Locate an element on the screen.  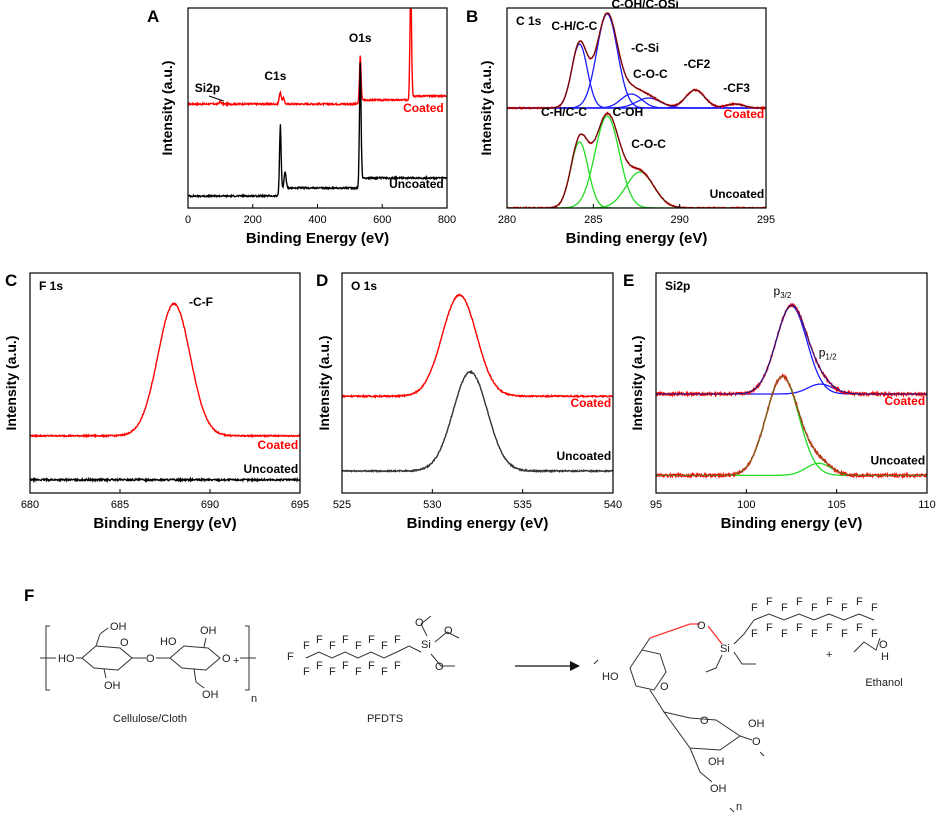
y-axis-label-d: Intensity (a.u.) is located at coordinates (324, 383).